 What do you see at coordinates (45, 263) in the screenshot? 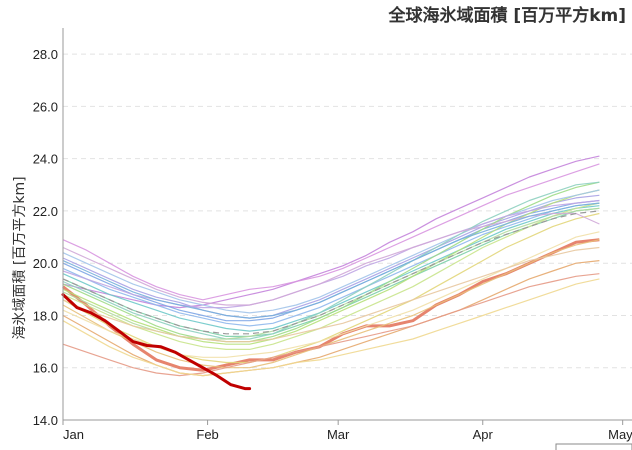
I see `y-tick-label: 20.0` at bounding box center [45, 263].